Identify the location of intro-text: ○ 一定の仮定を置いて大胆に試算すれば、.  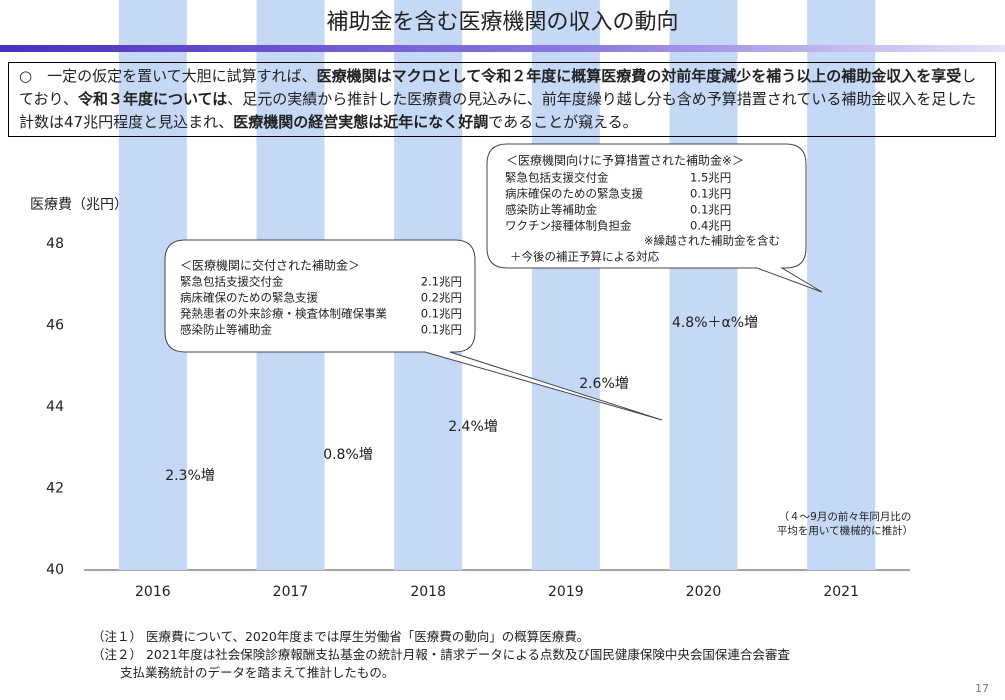
(168, 76).